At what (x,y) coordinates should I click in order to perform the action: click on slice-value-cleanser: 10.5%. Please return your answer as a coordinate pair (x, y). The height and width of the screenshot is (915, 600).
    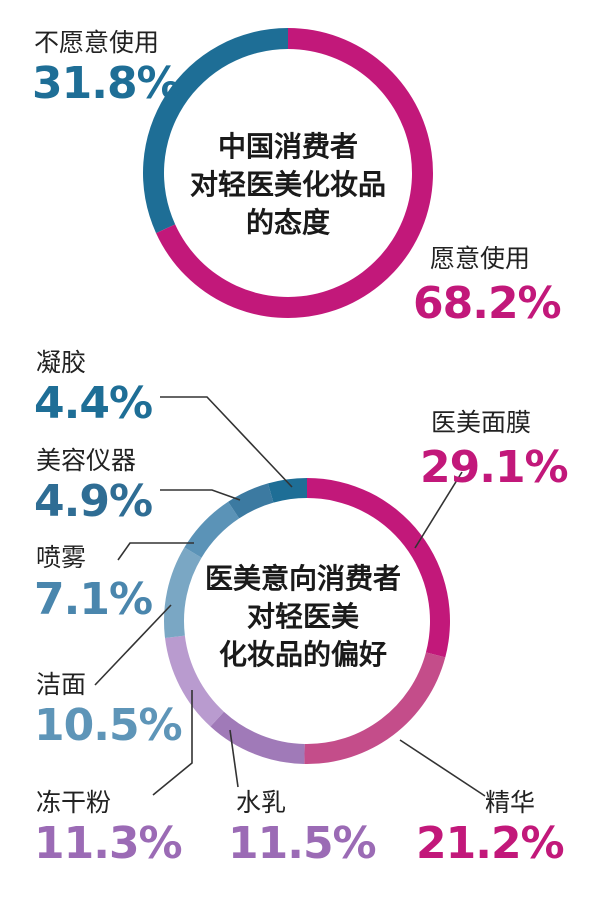
    Looking at the image, I should click on (108, 725).